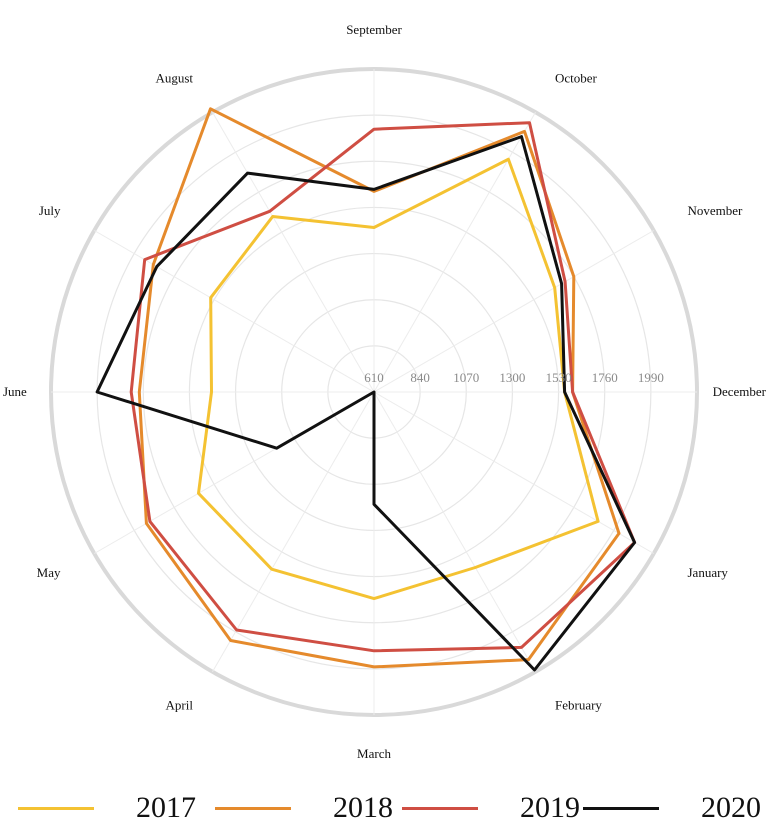 This screenshot has height=828, width=769. What do you see at coordinates (180, 705) in the screenshot?
I see `month-label-april: April` at bounding box center [180, 705].